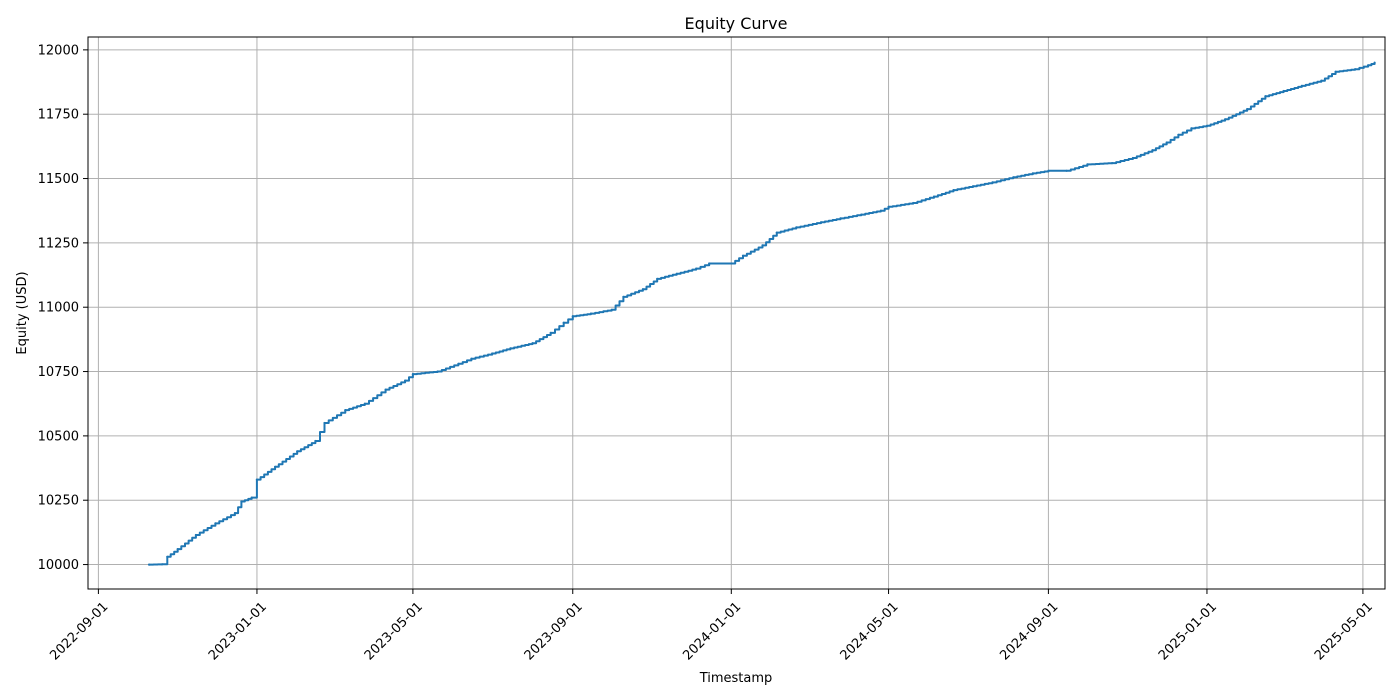  I want to click on x-tick-label: 2023-09-01, so click(554, 631).